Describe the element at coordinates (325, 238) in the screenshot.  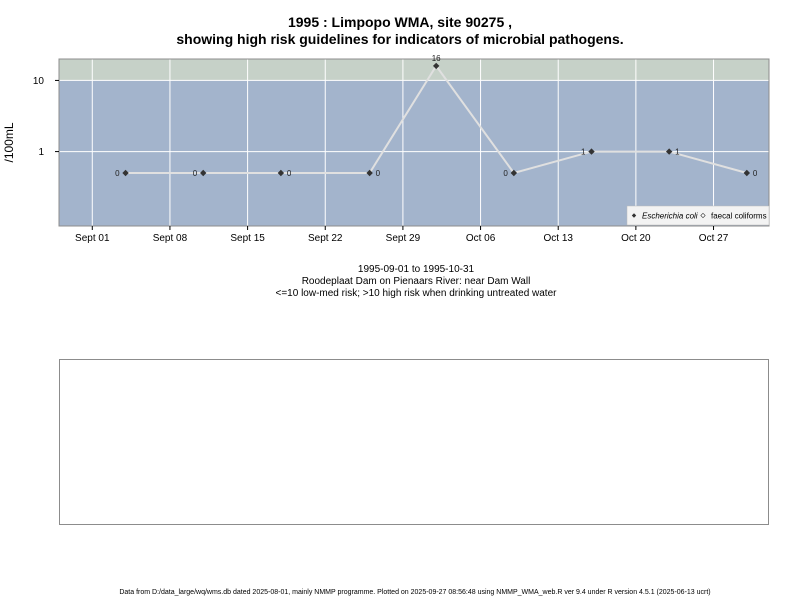
I see `x-tick-label: Sept 22` at that location.